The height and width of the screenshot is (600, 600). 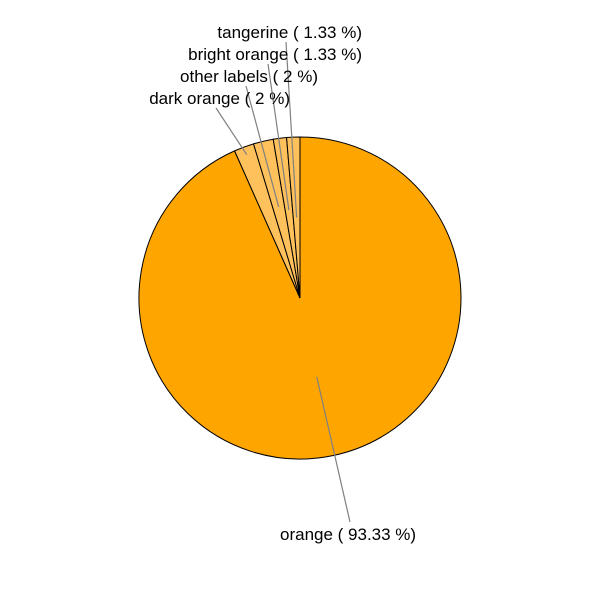 I want to click on slice-label-dark-orange: dark orange ( 2 %), so click(x=219, y=98).